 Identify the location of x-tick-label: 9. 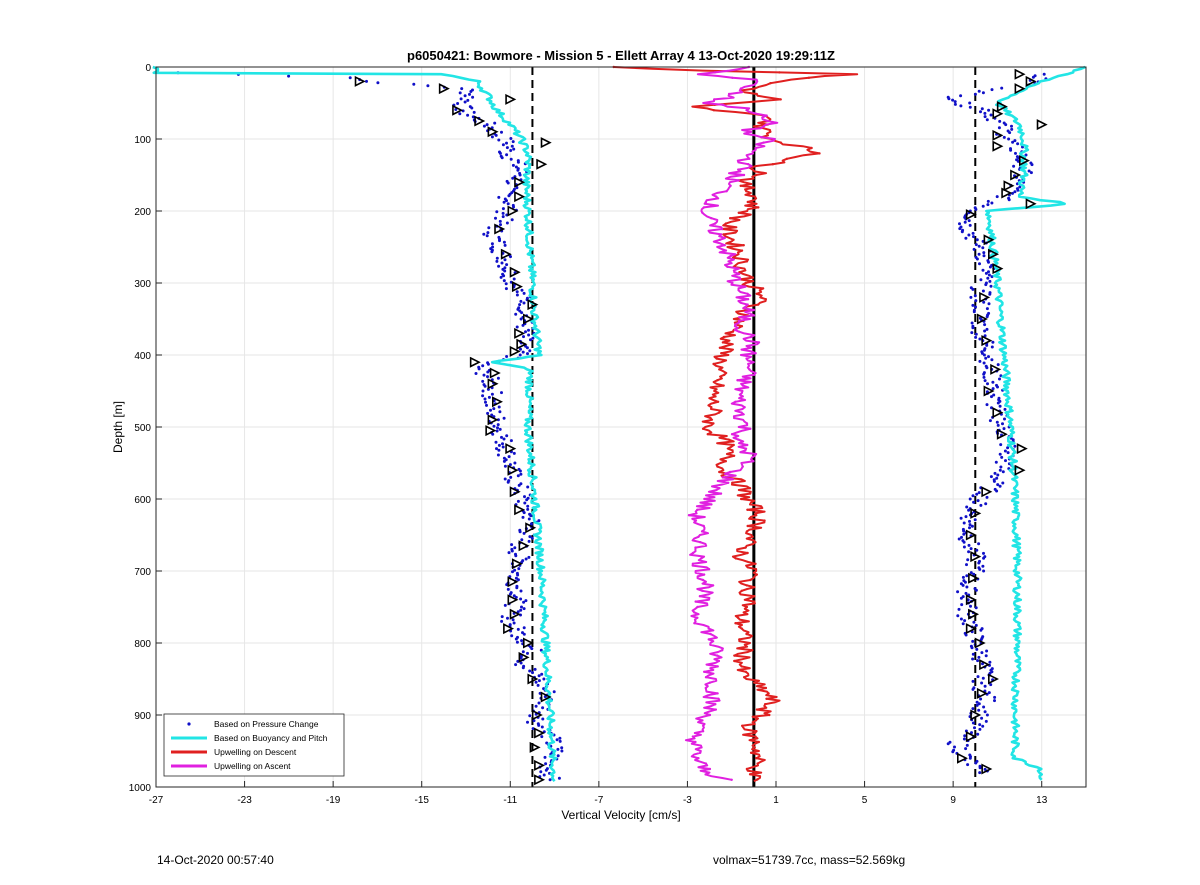
(953, 800).